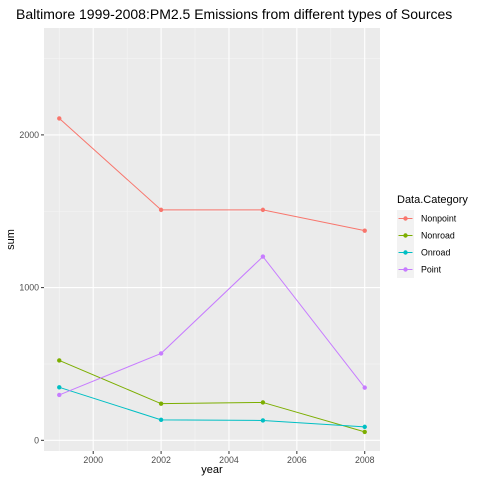  I want to click on legend-point-nonroad, so click(405, 235).